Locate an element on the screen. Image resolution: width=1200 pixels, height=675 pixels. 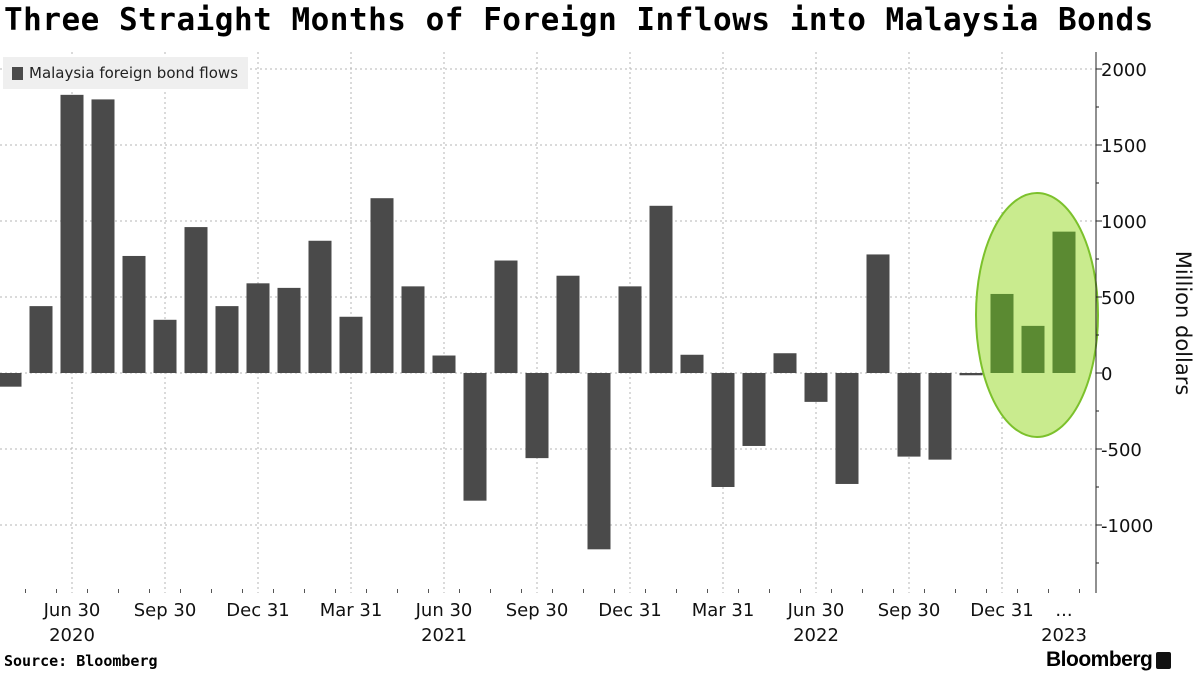
y-tick-label: -1000 is located at coordinates (1127, 526).